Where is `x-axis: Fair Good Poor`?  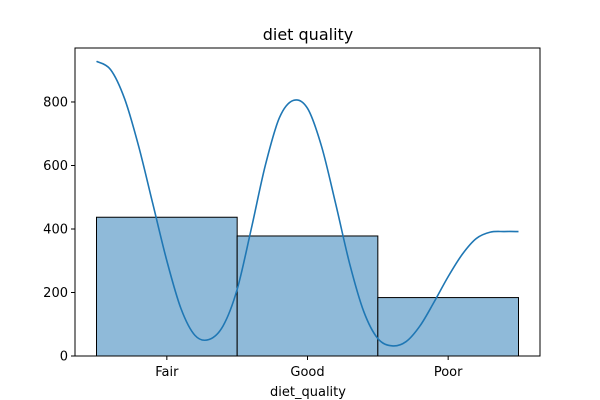
x-axis: Fair Good Poor is located at coordinates (309, 368).